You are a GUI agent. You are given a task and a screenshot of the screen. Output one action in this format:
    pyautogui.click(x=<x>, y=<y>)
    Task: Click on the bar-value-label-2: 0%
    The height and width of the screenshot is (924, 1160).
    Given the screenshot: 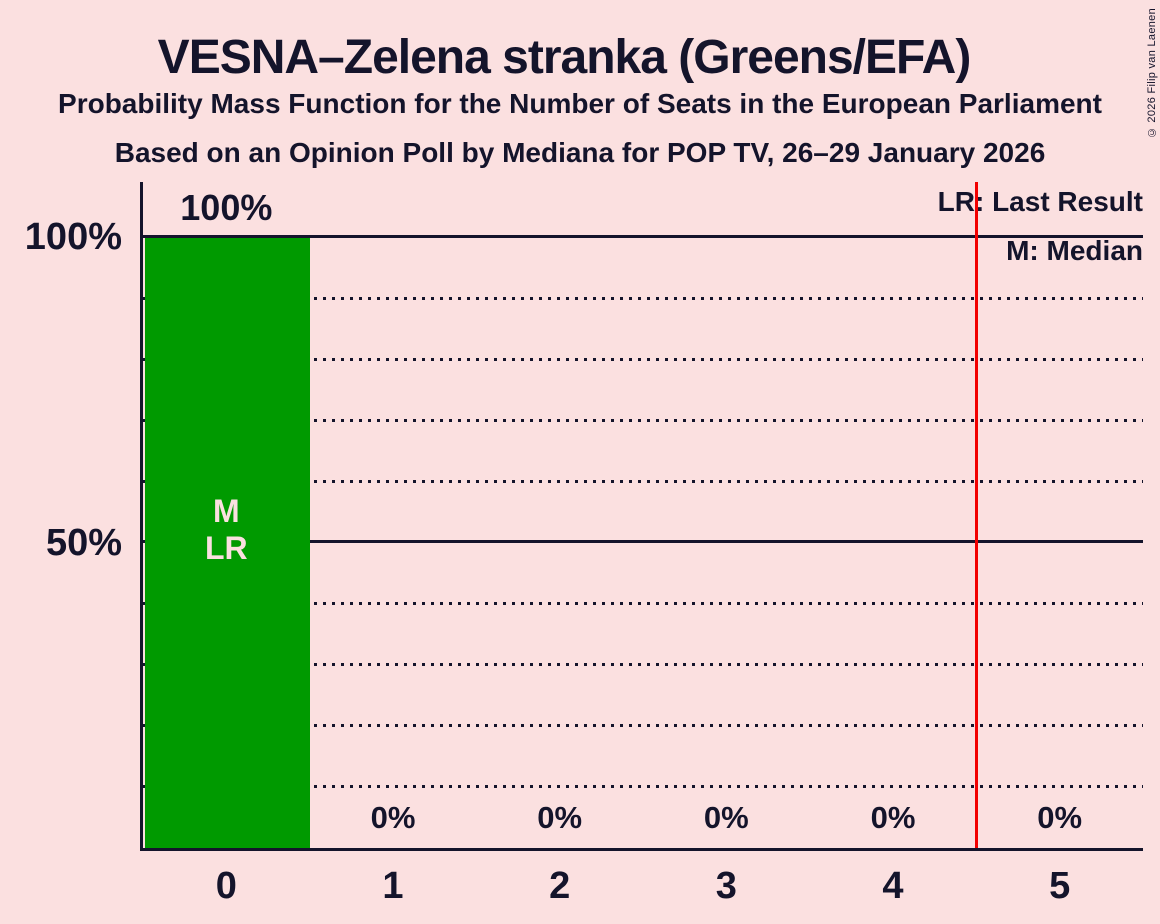 What is the action you would take?
    pyautogui.click(x=560, y=817)
    